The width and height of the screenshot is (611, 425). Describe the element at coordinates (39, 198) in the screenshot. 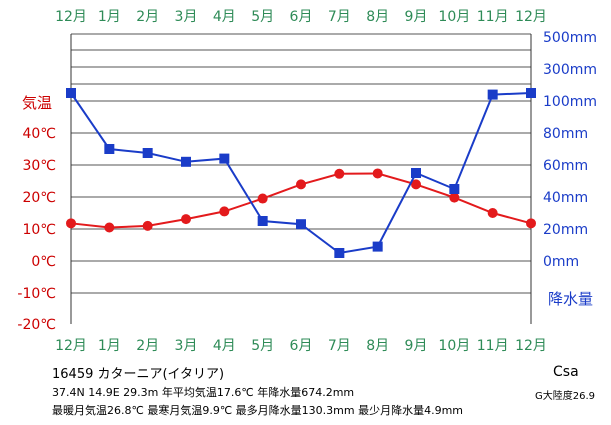

I see `temperature-tick-label: 20℃` at that location.